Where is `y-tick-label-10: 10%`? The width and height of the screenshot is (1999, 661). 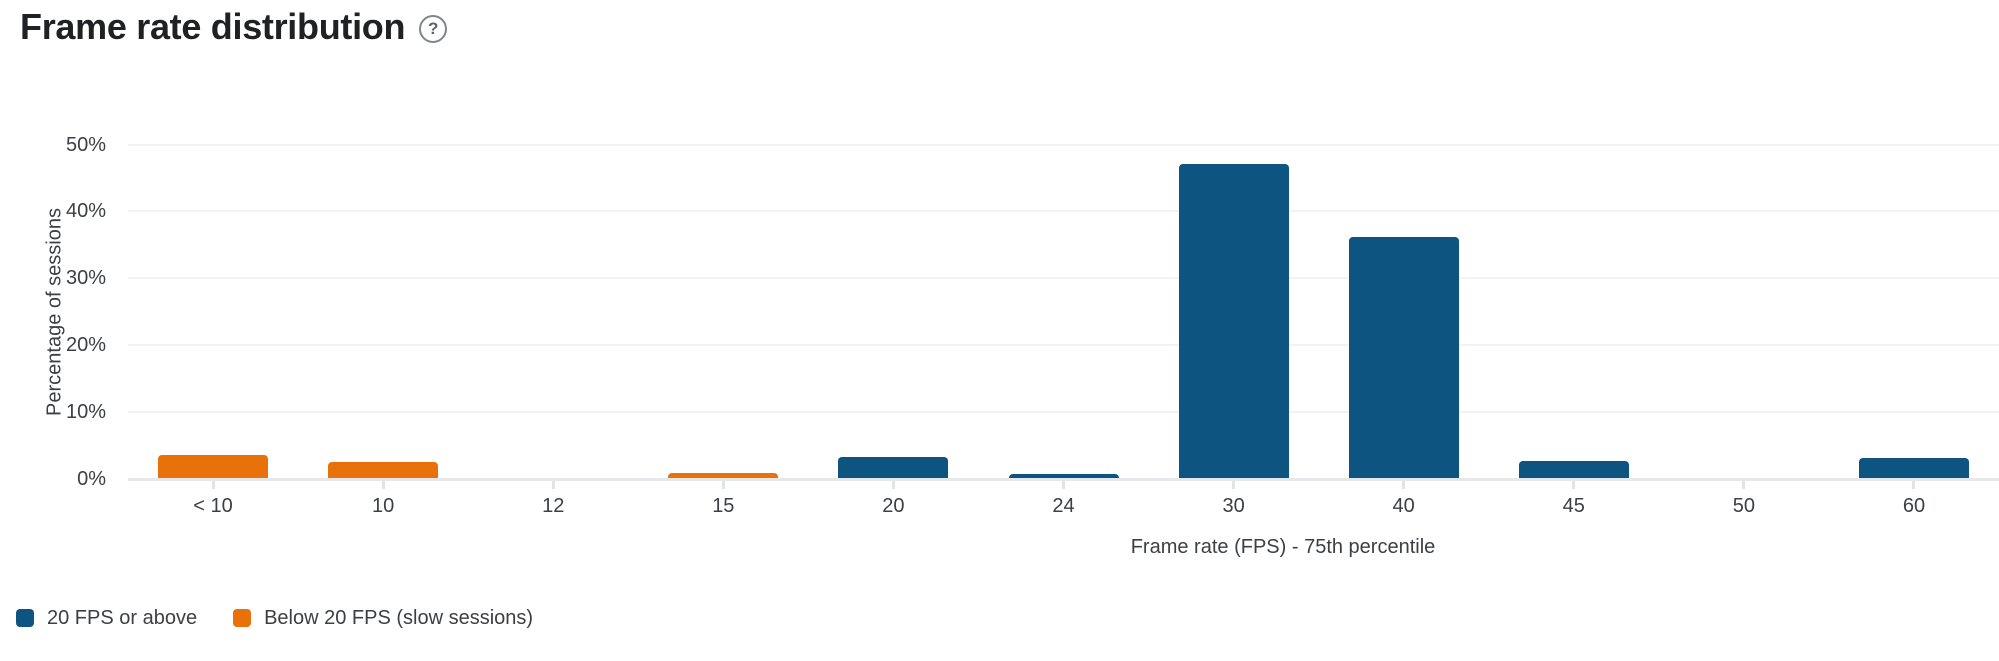
y-tick-label-10: 10% is located at coordinates (85, 412).